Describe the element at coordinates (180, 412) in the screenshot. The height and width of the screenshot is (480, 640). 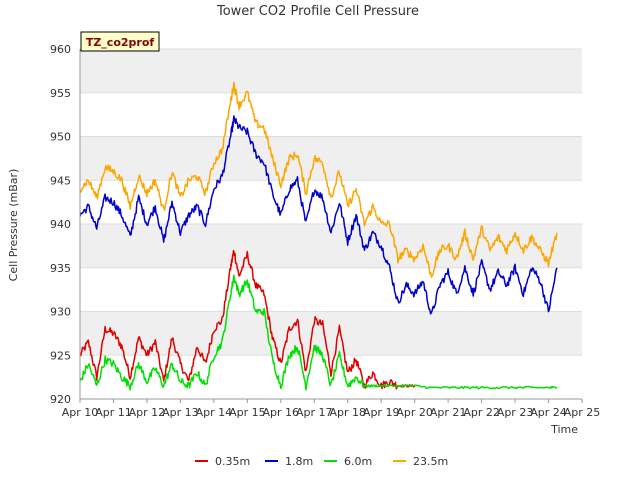
I see `x-tick-label: Apr 13` at that location.